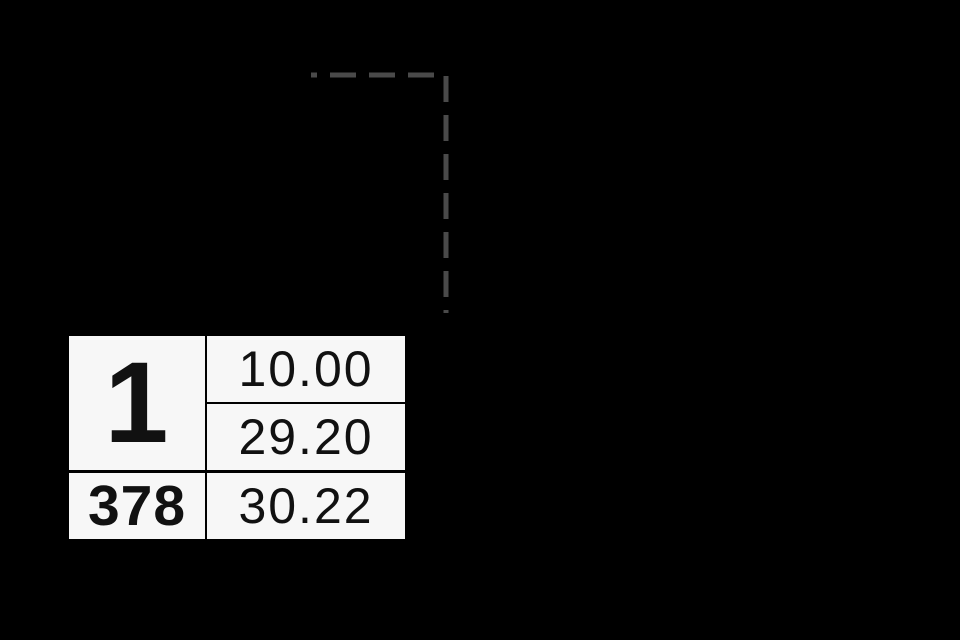  I want to click on counter-value: 378, so click(137, 505).